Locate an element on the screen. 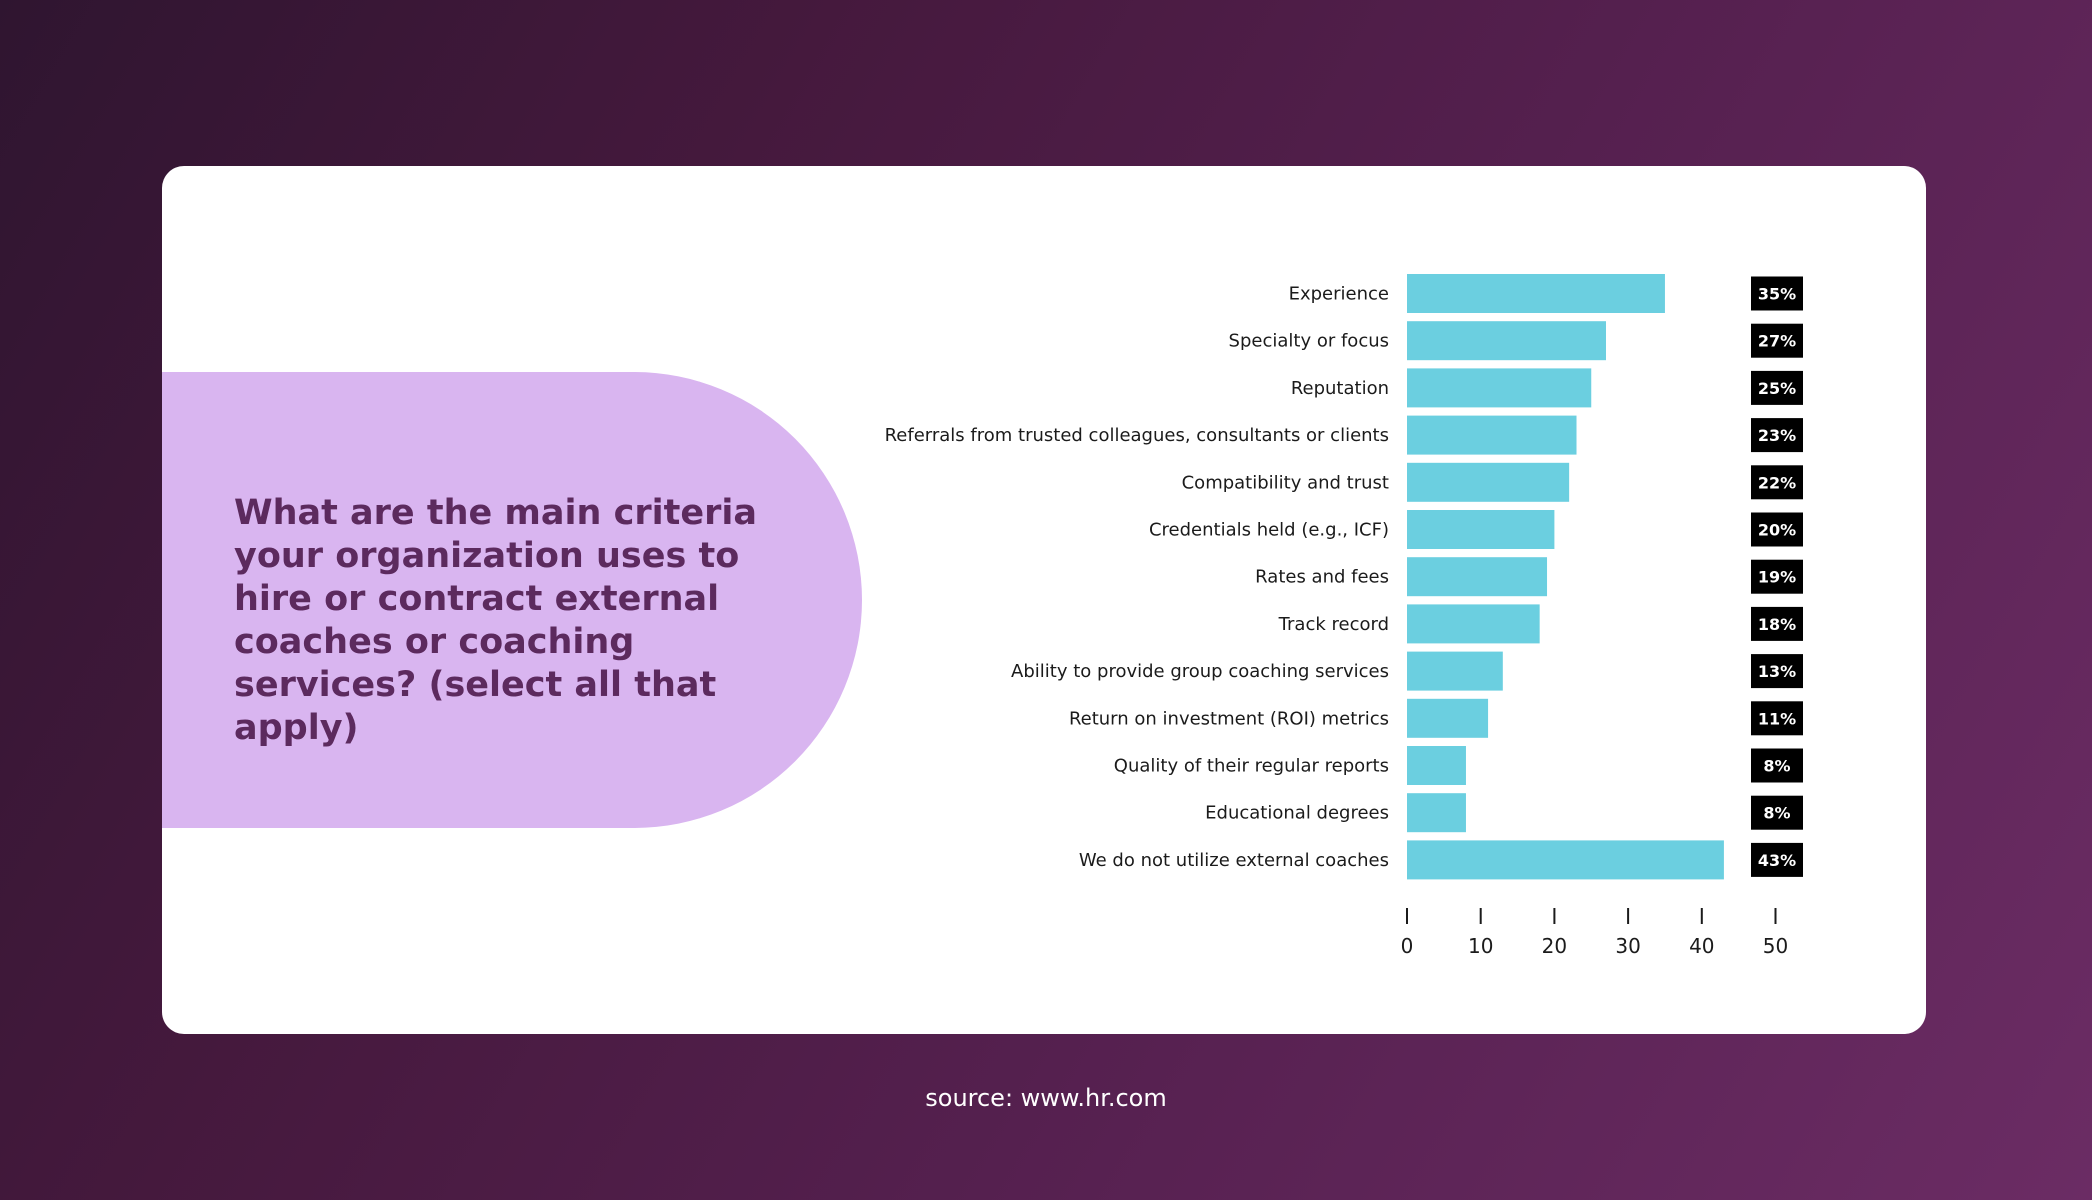  question-panel is located at coordinates (512, 600).